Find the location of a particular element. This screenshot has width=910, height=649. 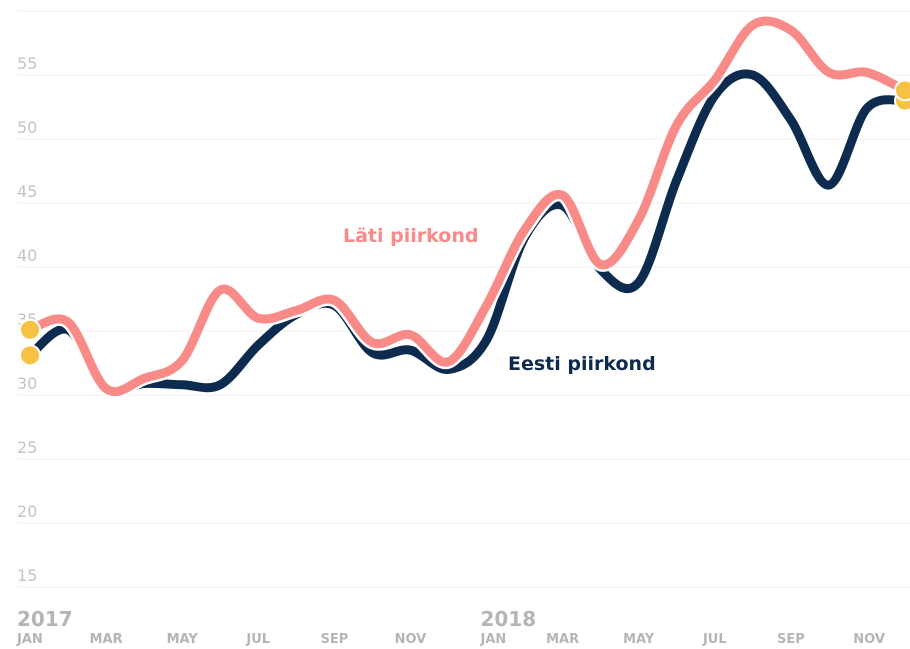

series-label: Eesti piirkond is located at coordinates (582, 364).